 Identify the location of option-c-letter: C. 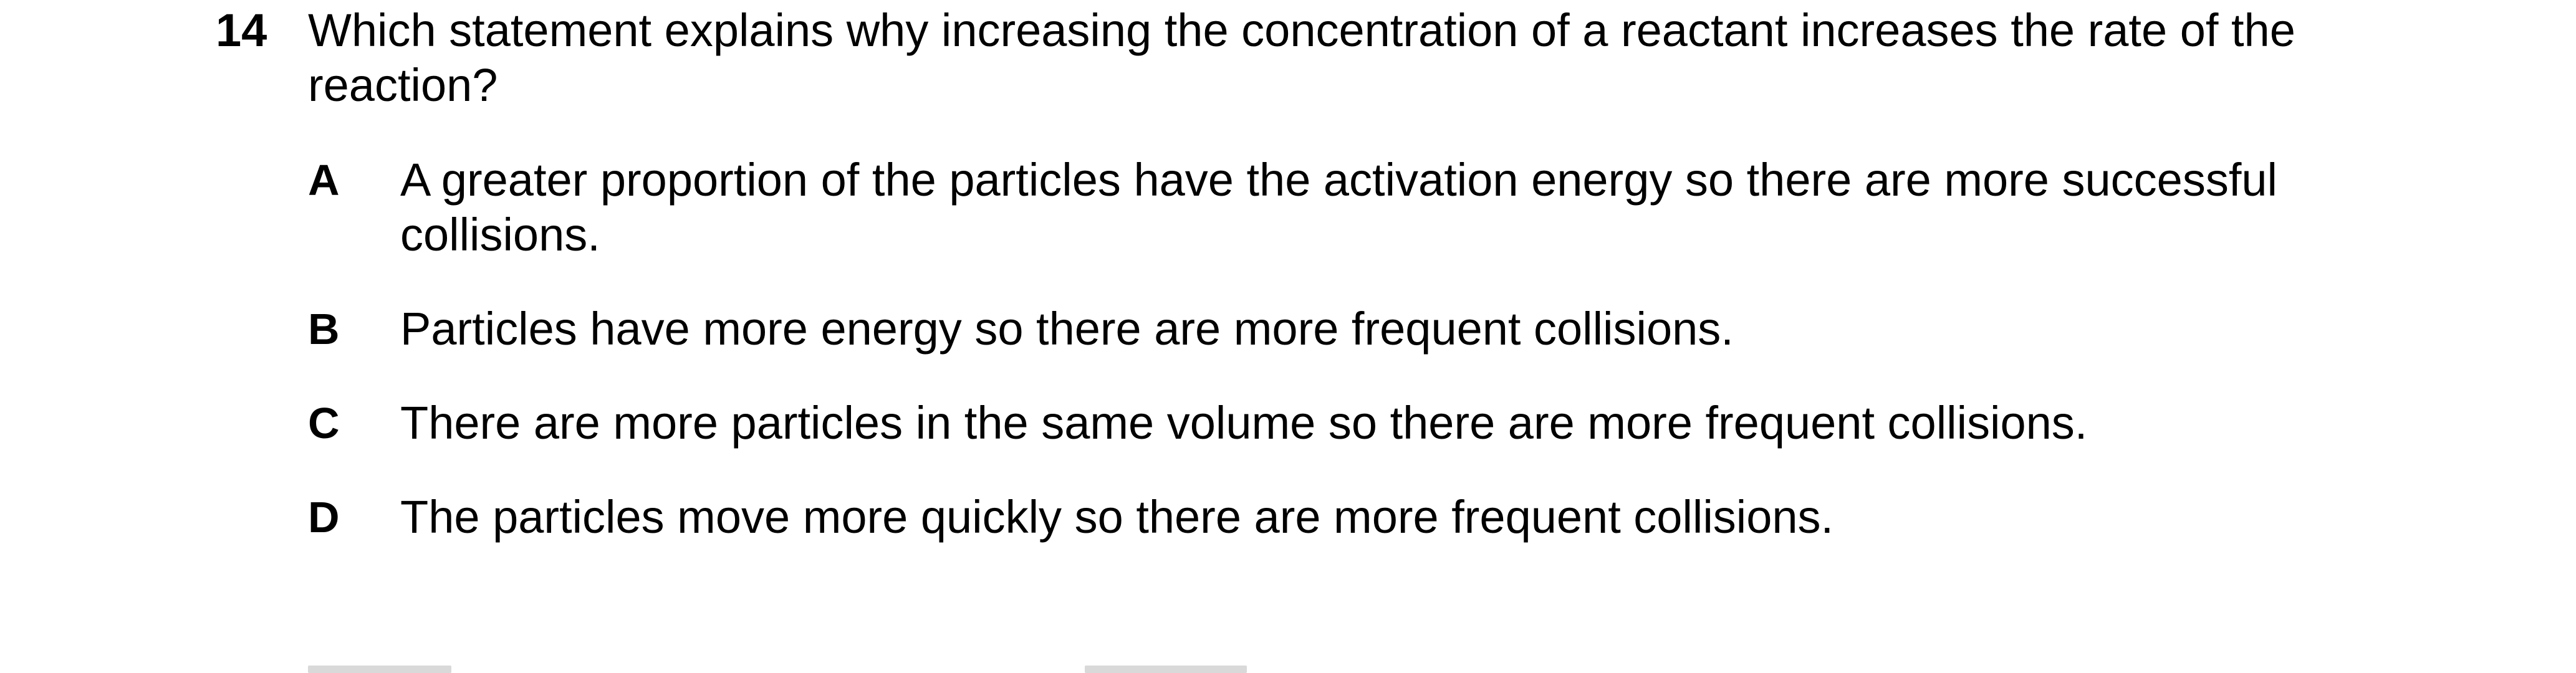
(324, 423).